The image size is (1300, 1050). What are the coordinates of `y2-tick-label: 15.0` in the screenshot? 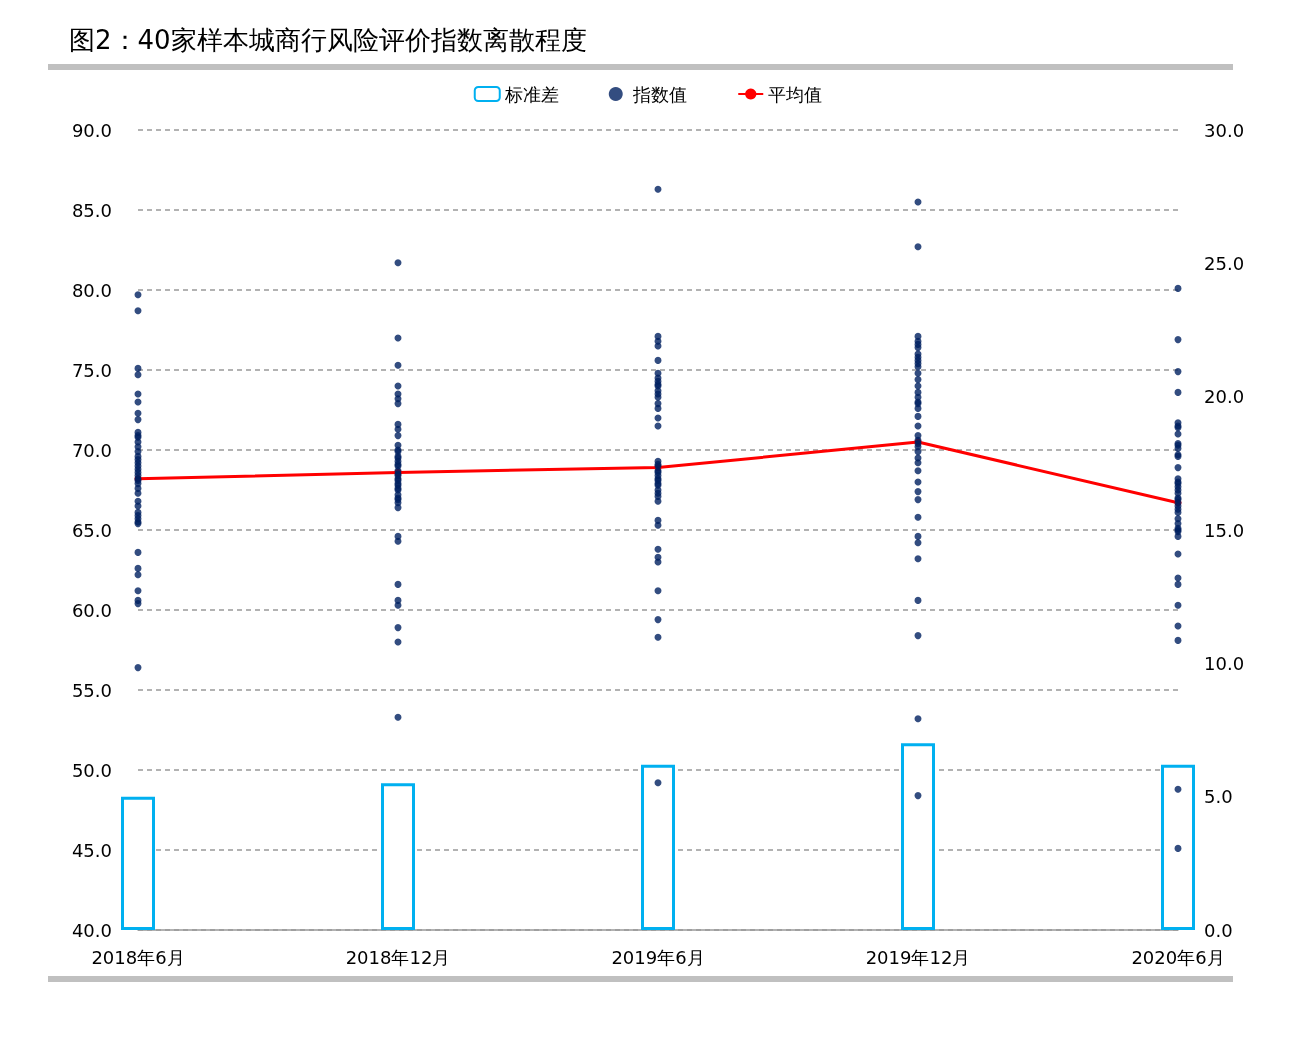 It's located at (1224, 530).